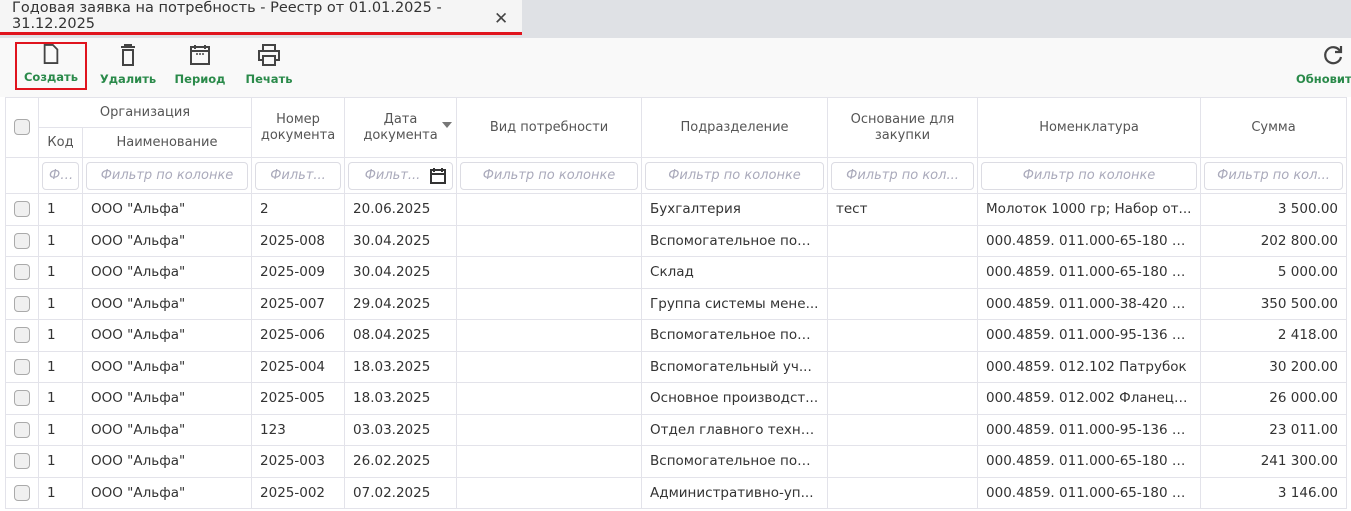 This screenshot has height=511, width=1351. Describe the element at coordinates (298, 209) in the screenshot. I see `cell-docnum: 2` at that location.